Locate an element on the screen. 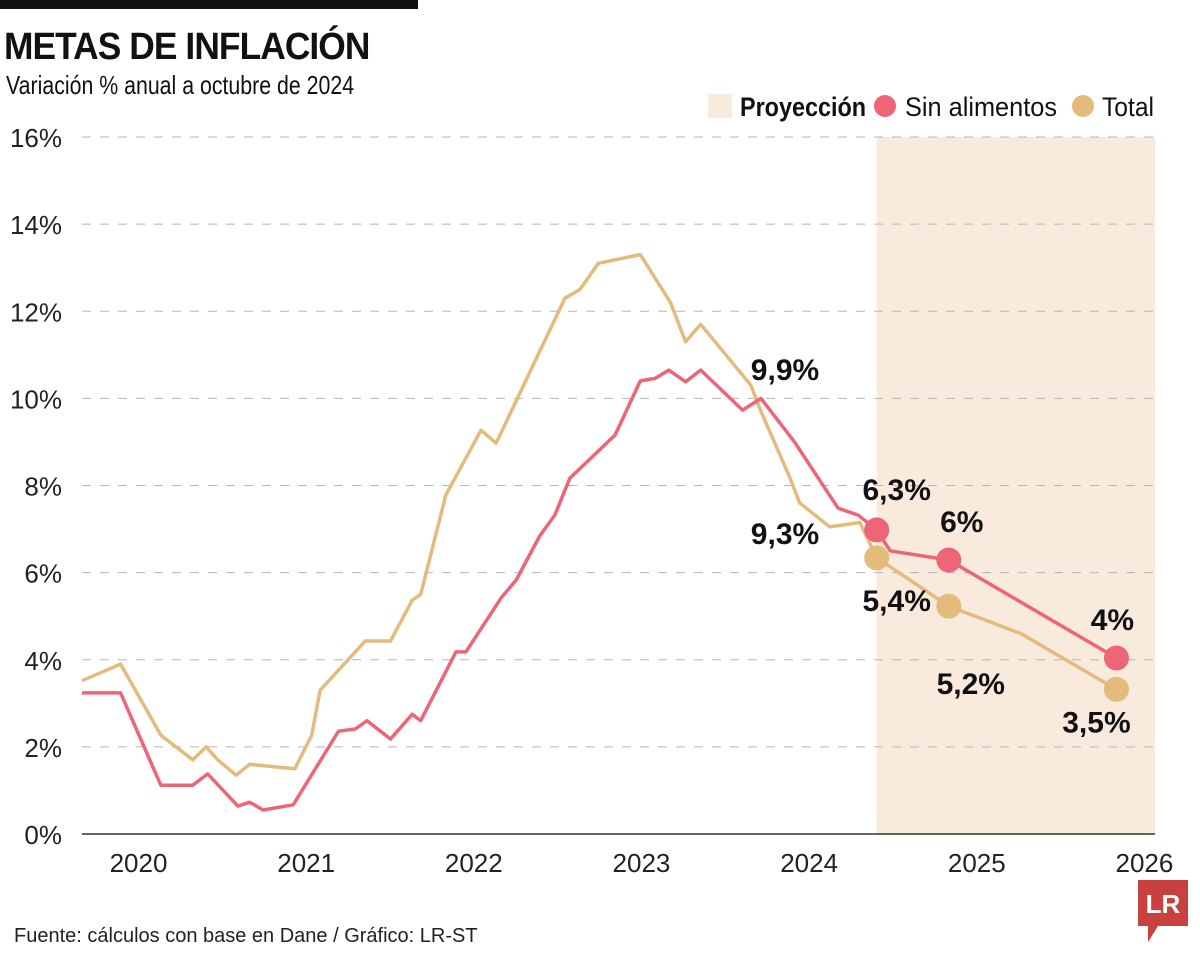 The width and height of the screenshot is (1200, 956). x-tick-label: 2020 is located at coordinates (139, 863).